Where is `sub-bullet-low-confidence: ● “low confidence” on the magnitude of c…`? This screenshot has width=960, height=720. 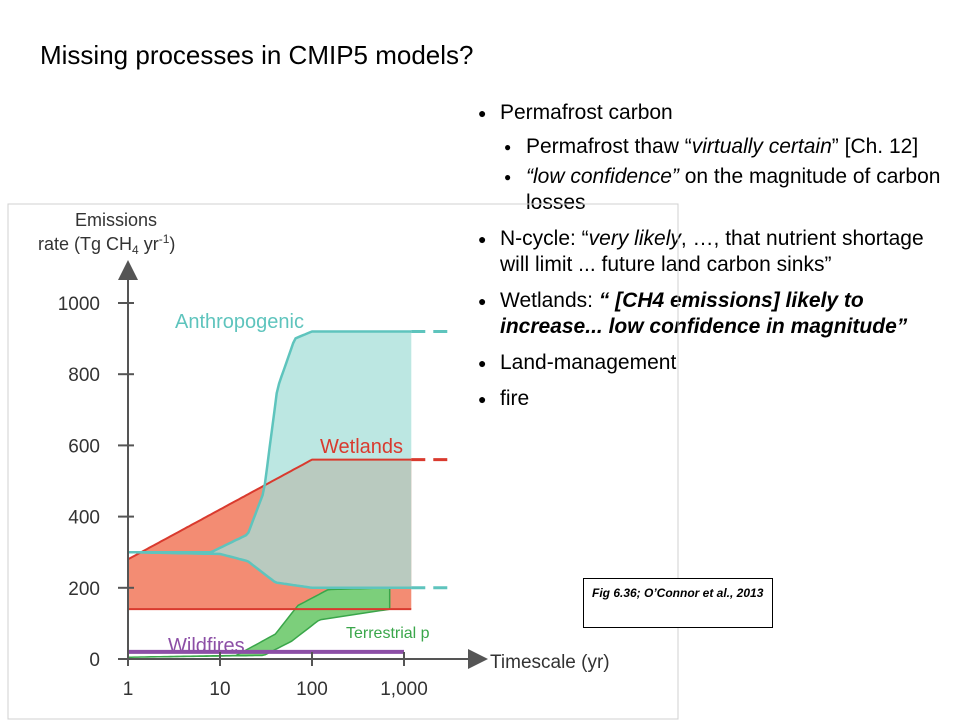 sub-bullet-low-confidence: ● “low confidence” on the magnitude of c… is located at coordinates (726, 190).